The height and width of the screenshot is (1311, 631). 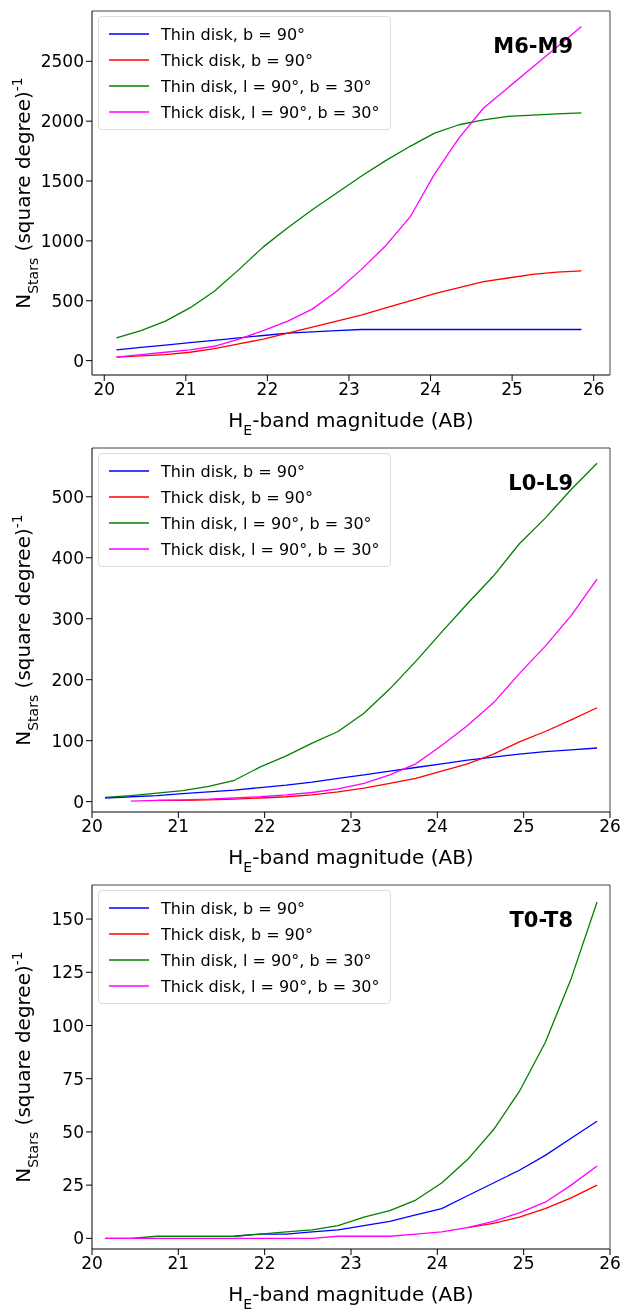 What do you see at coordinates (67, 919) in the screenshot?
I see `y-tick-label: 150` at bounding box center [67, 919].